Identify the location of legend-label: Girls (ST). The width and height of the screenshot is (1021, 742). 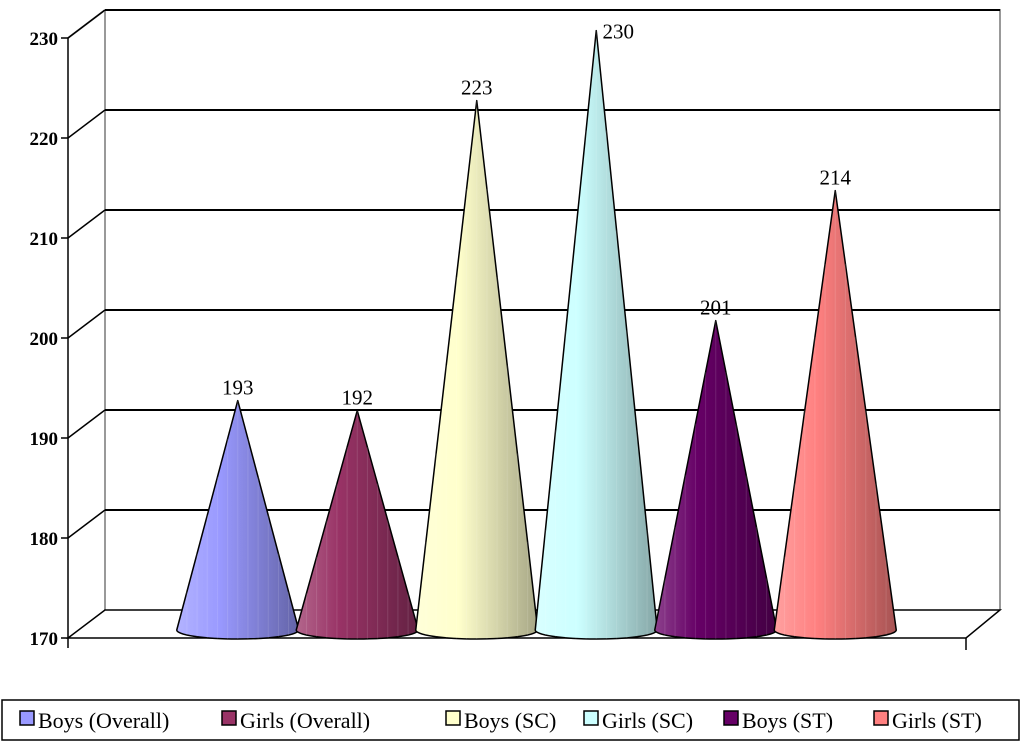
(937, 720).